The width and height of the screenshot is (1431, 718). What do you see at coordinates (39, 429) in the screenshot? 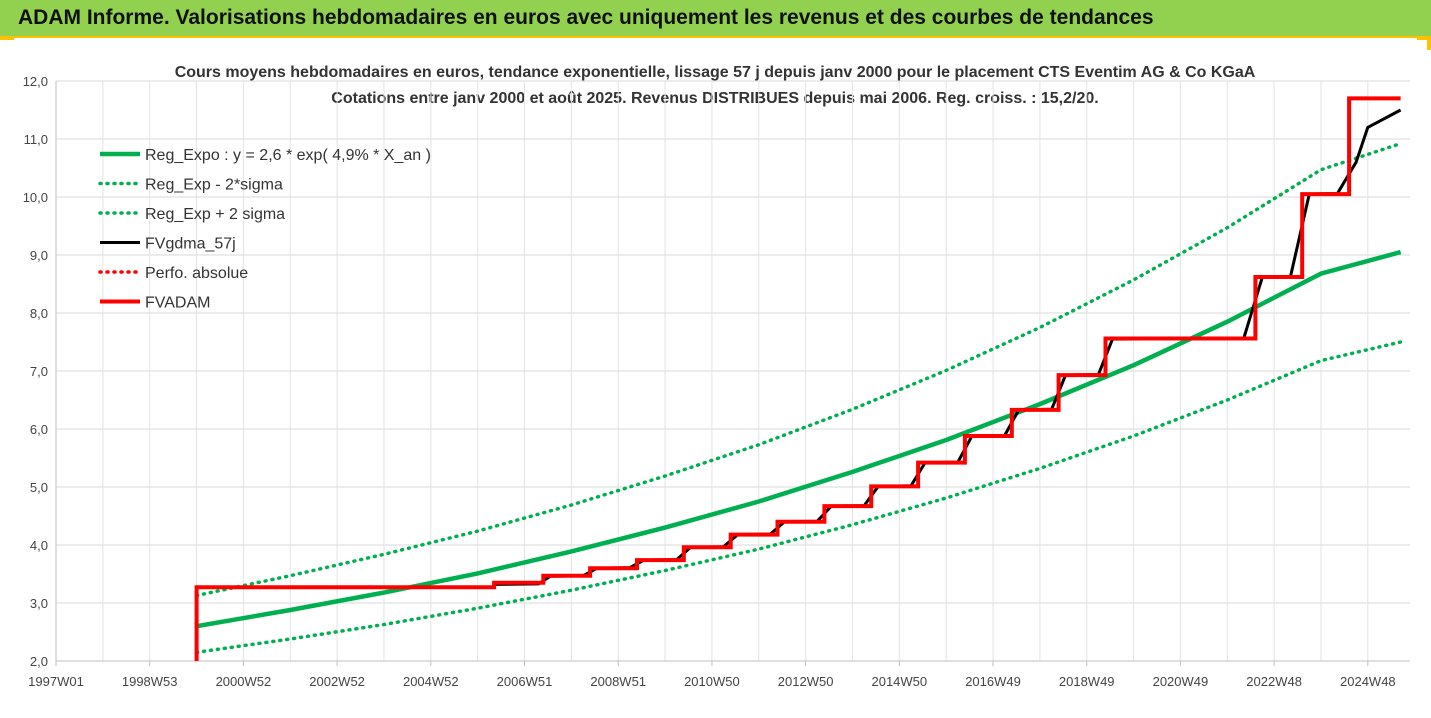
I see `y-tick-label: 6,0` at bounding box center [39, 429].